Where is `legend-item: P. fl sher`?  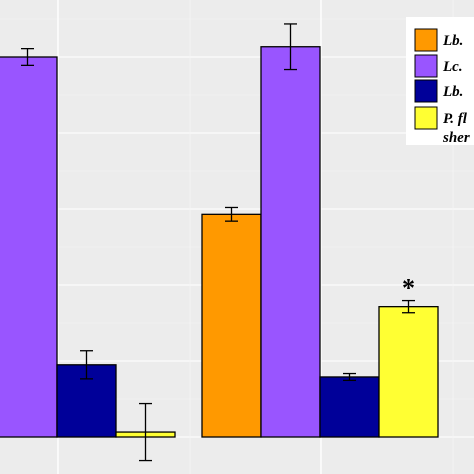
legend-item: P. fl sher is located at coordinates (442, 126).